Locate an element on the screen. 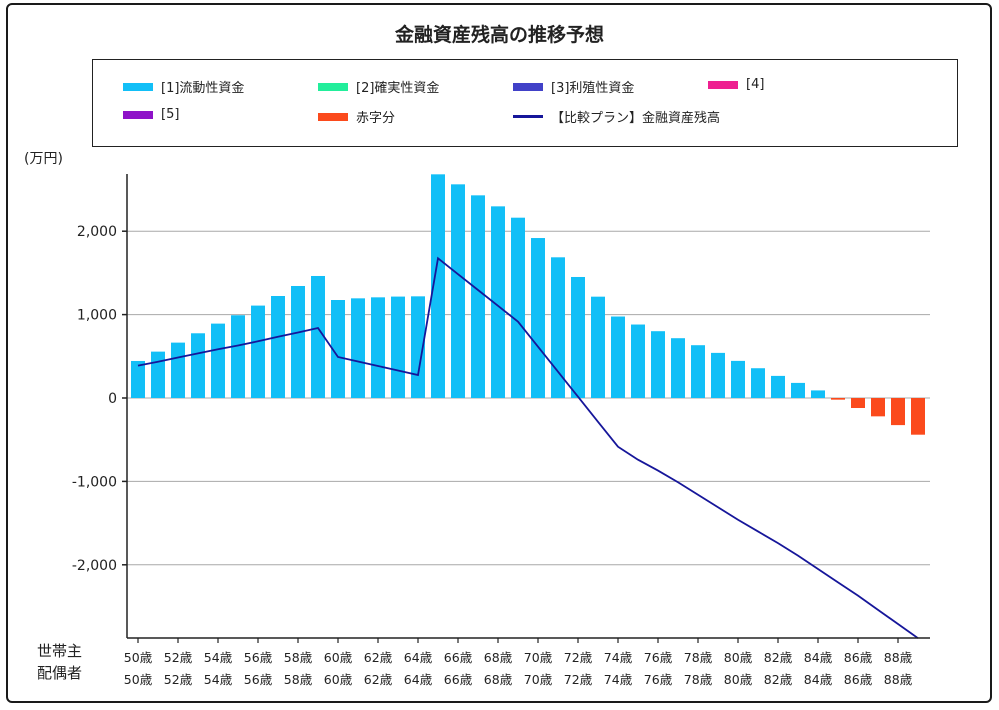  legend-item-deficit: 赤字分 is located at coordinates (356, 116).